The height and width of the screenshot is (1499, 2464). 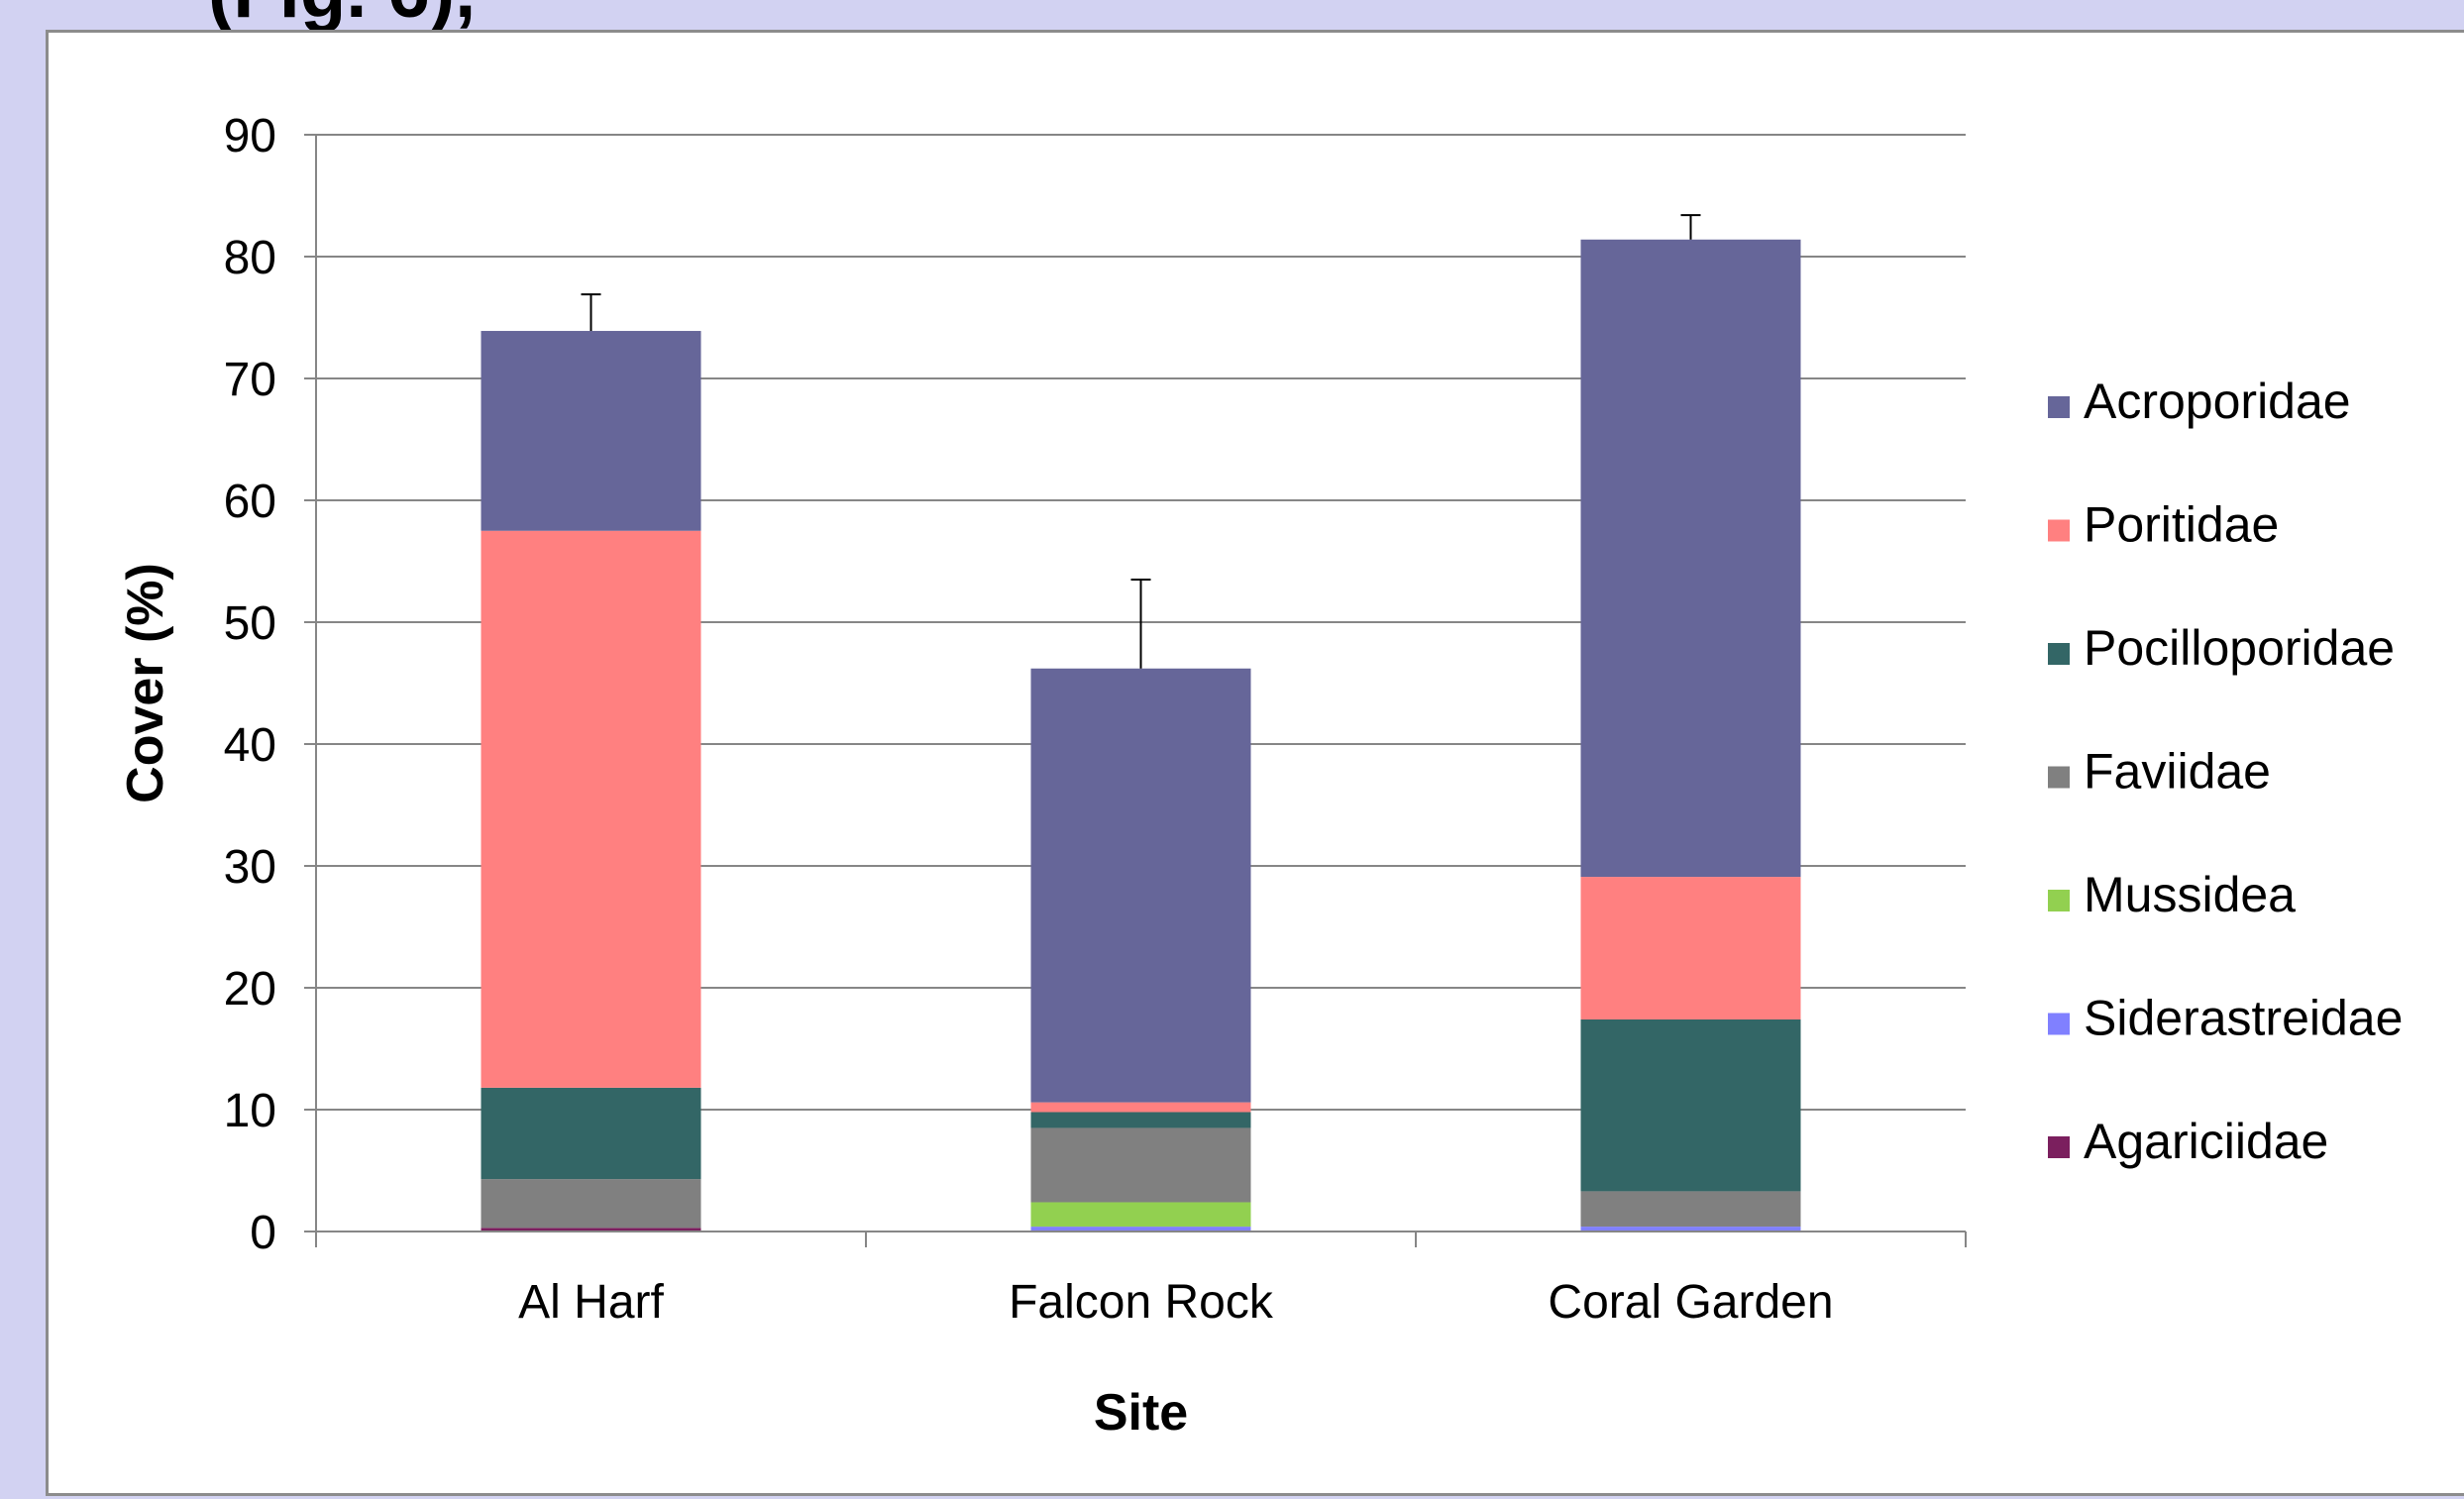 What do you see at coordinates (1141, 1302) in the screenshot?
I see `x-tick-label: Falcon Rock` at bounding box center [1141, 1302].